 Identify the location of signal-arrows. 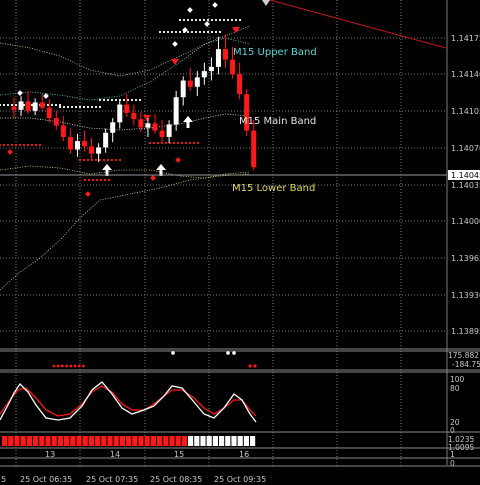
(147, 146).